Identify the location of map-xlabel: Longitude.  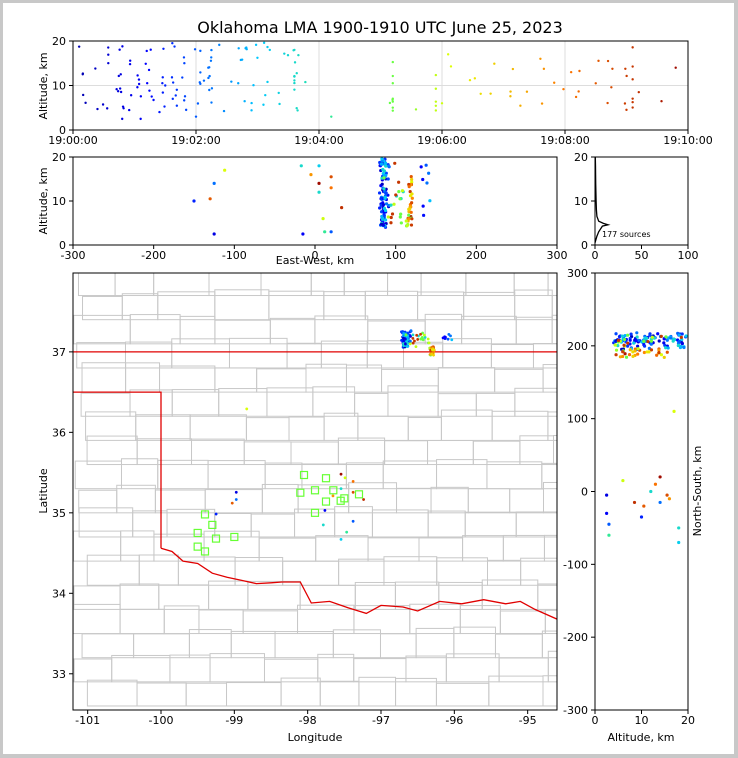
(315, 737).